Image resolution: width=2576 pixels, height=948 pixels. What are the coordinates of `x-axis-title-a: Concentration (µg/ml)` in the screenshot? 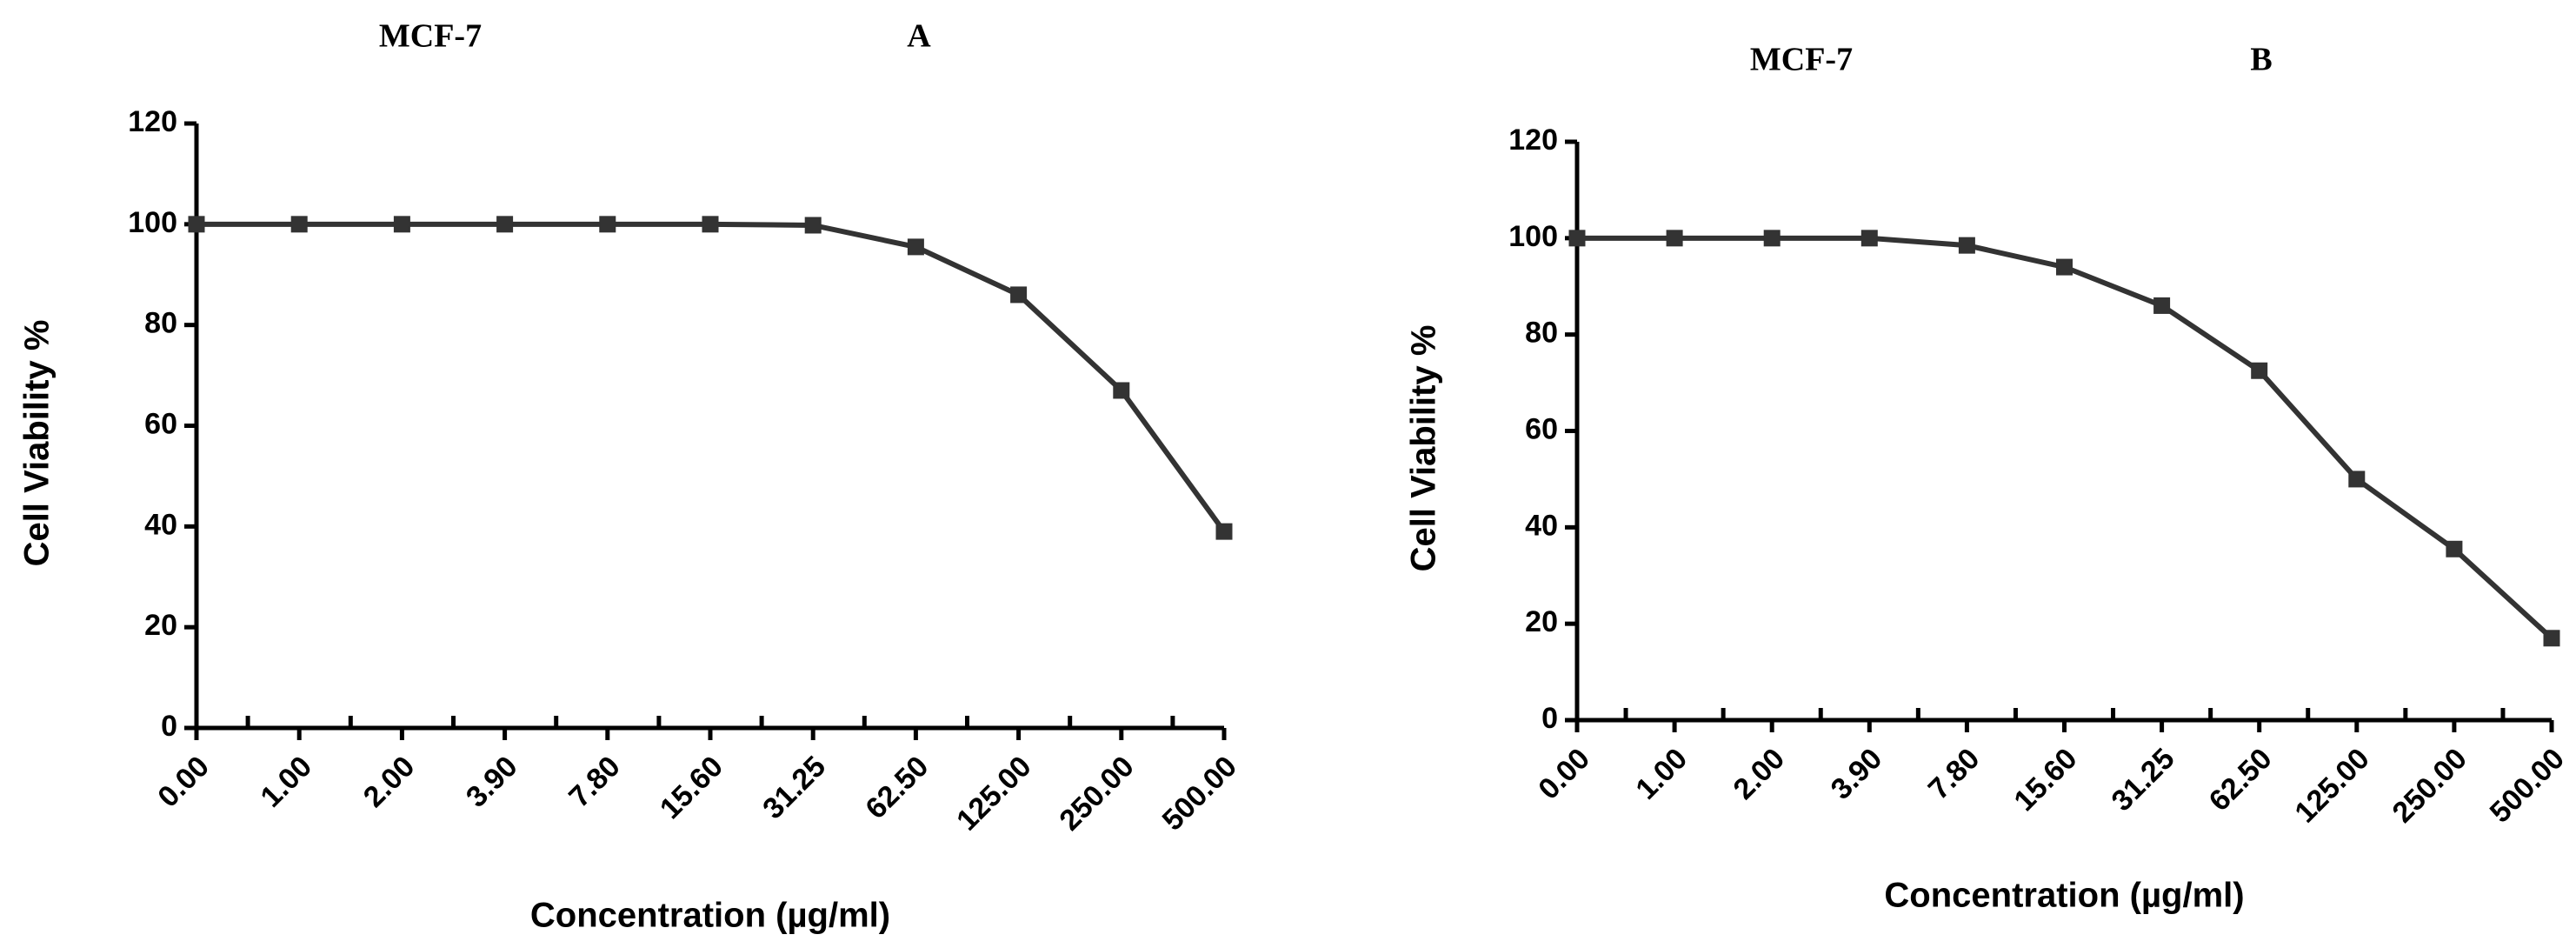 It's located at (710, 916).